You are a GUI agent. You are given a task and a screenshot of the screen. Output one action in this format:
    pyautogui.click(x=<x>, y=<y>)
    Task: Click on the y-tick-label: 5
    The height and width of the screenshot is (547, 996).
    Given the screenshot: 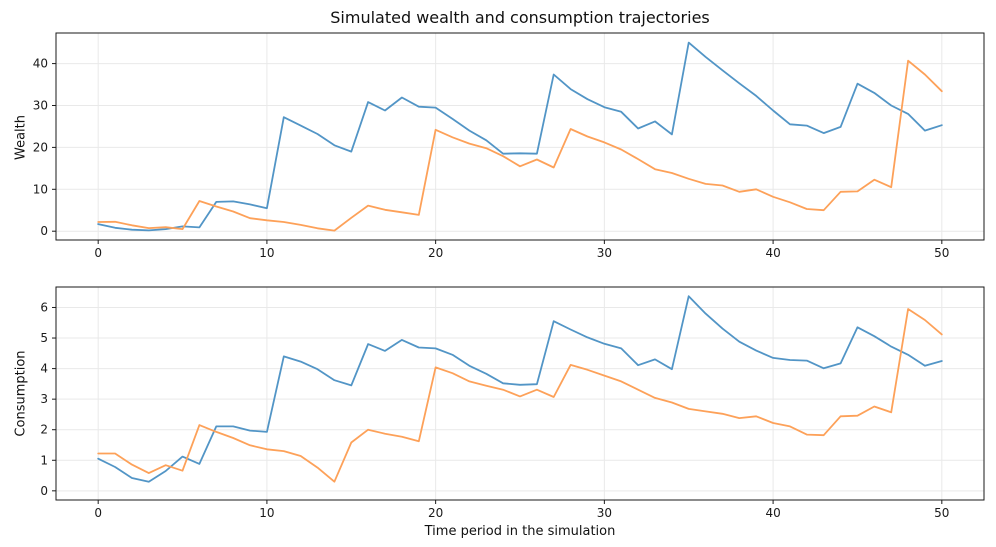 What is the action you would take?
    pyautogui.click(x=44, y=338)
    